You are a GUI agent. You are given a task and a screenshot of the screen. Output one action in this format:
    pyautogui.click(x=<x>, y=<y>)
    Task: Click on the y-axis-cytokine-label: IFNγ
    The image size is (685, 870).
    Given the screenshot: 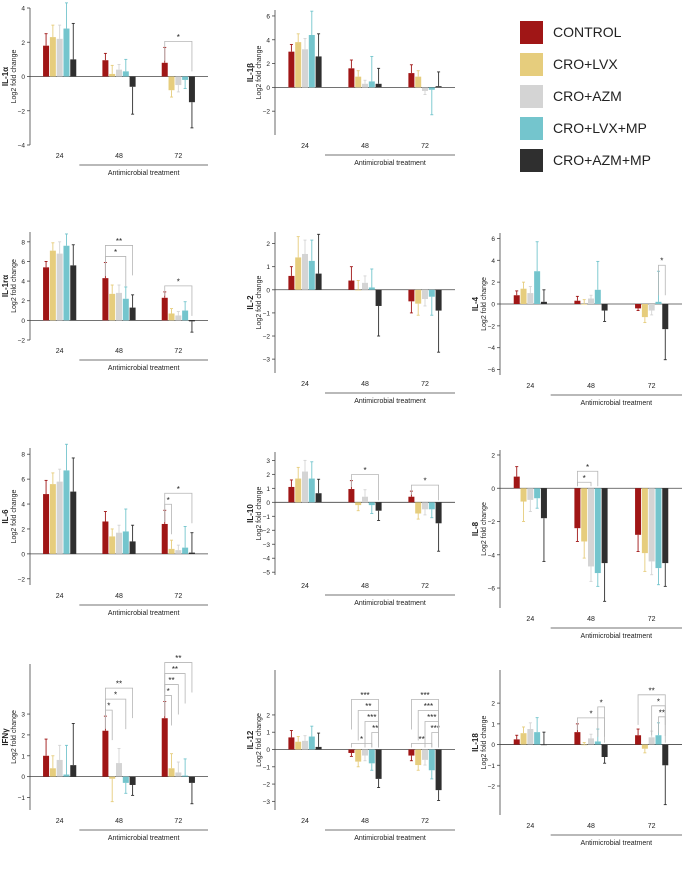 What is the action you would take?
    pyautogui.click(x=5, y=737)
    